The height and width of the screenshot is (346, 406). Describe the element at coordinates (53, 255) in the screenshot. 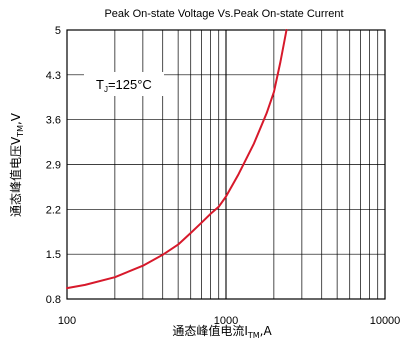

I see `y-tick-label: 1.5` at that location.